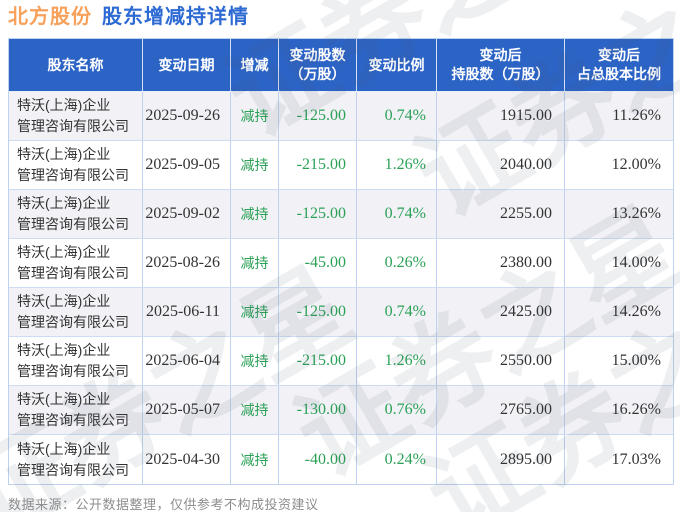  Describe the element at coordinates (501, 214) in the screenshot. I see `cell-shares-after: 2255.00` at that location.